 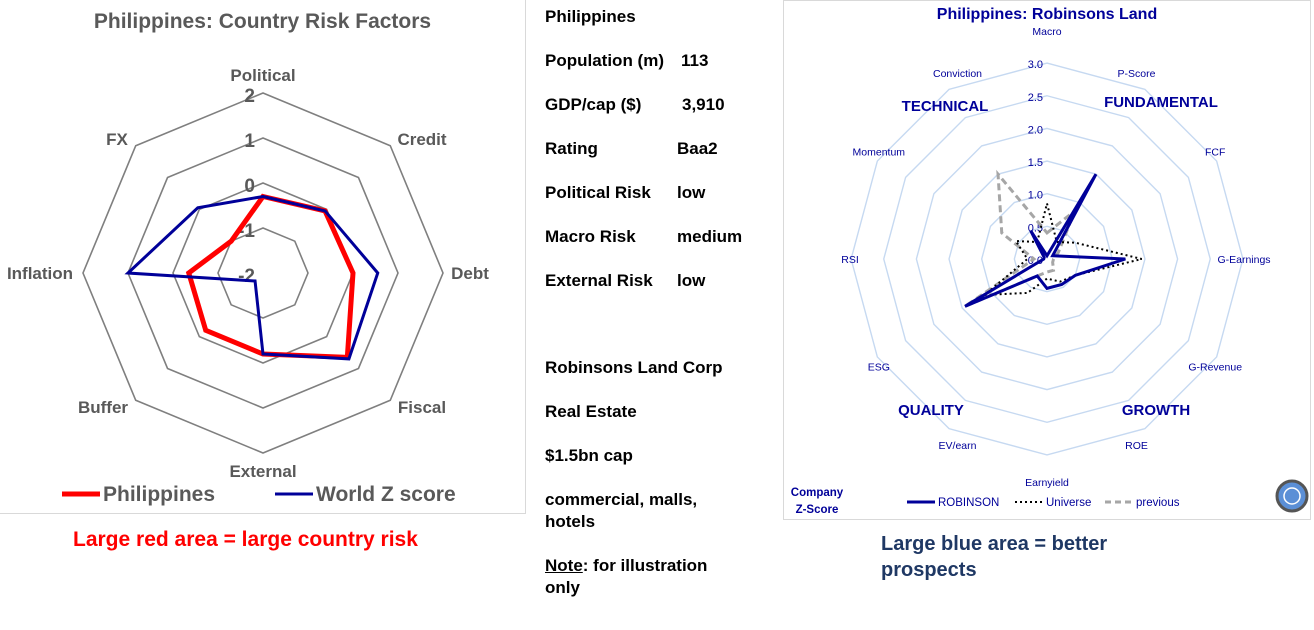 I want to click on axis-label: FX, so click(x=117, y=139).